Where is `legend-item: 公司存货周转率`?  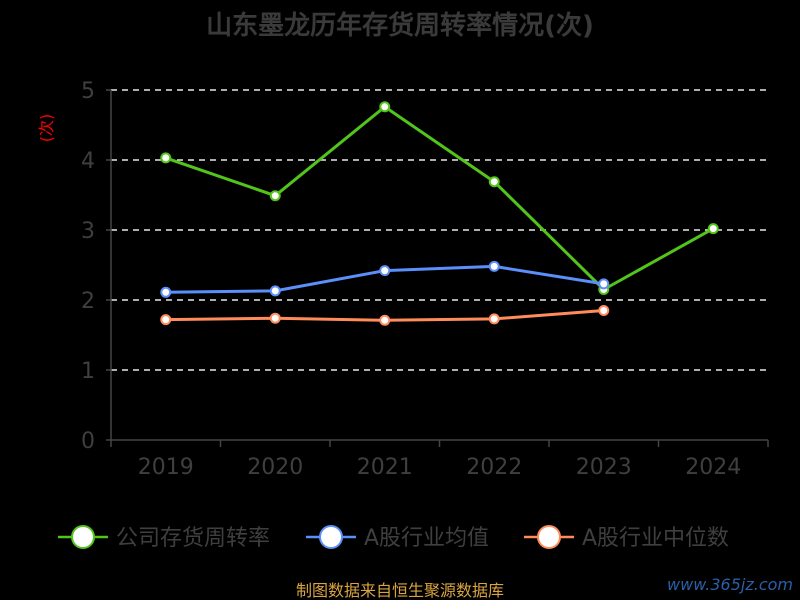 legend-item: 公司存货周转率 is located at coordinates (164, 538).